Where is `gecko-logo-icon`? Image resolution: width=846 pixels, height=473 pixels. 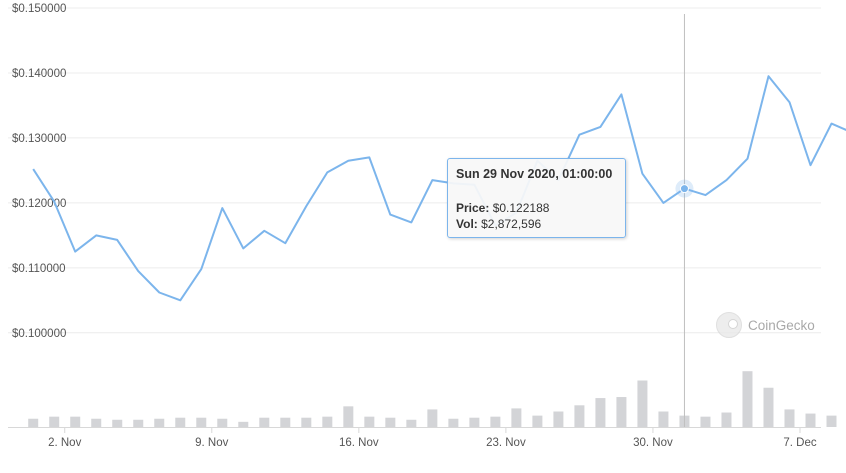 gecko-logo-icon is located at coordinates (729, 325).